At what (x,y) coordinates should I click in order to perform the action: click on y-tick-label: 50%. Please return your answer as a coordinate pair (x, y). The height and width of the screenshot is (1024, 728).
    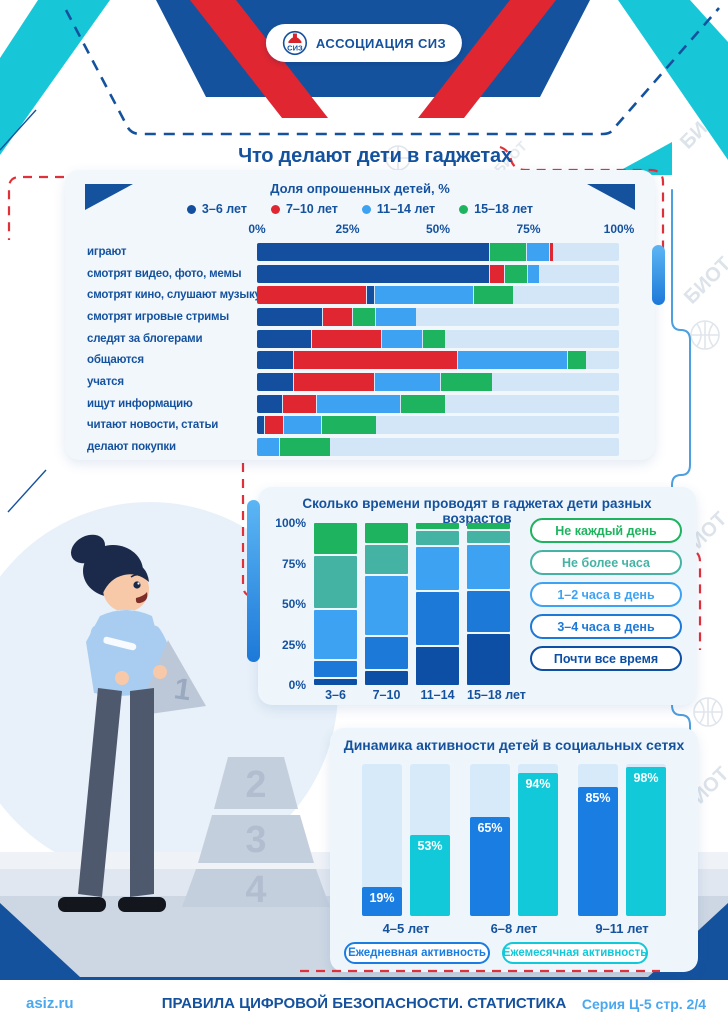
    Looking at the image, I should click on (293, 604).